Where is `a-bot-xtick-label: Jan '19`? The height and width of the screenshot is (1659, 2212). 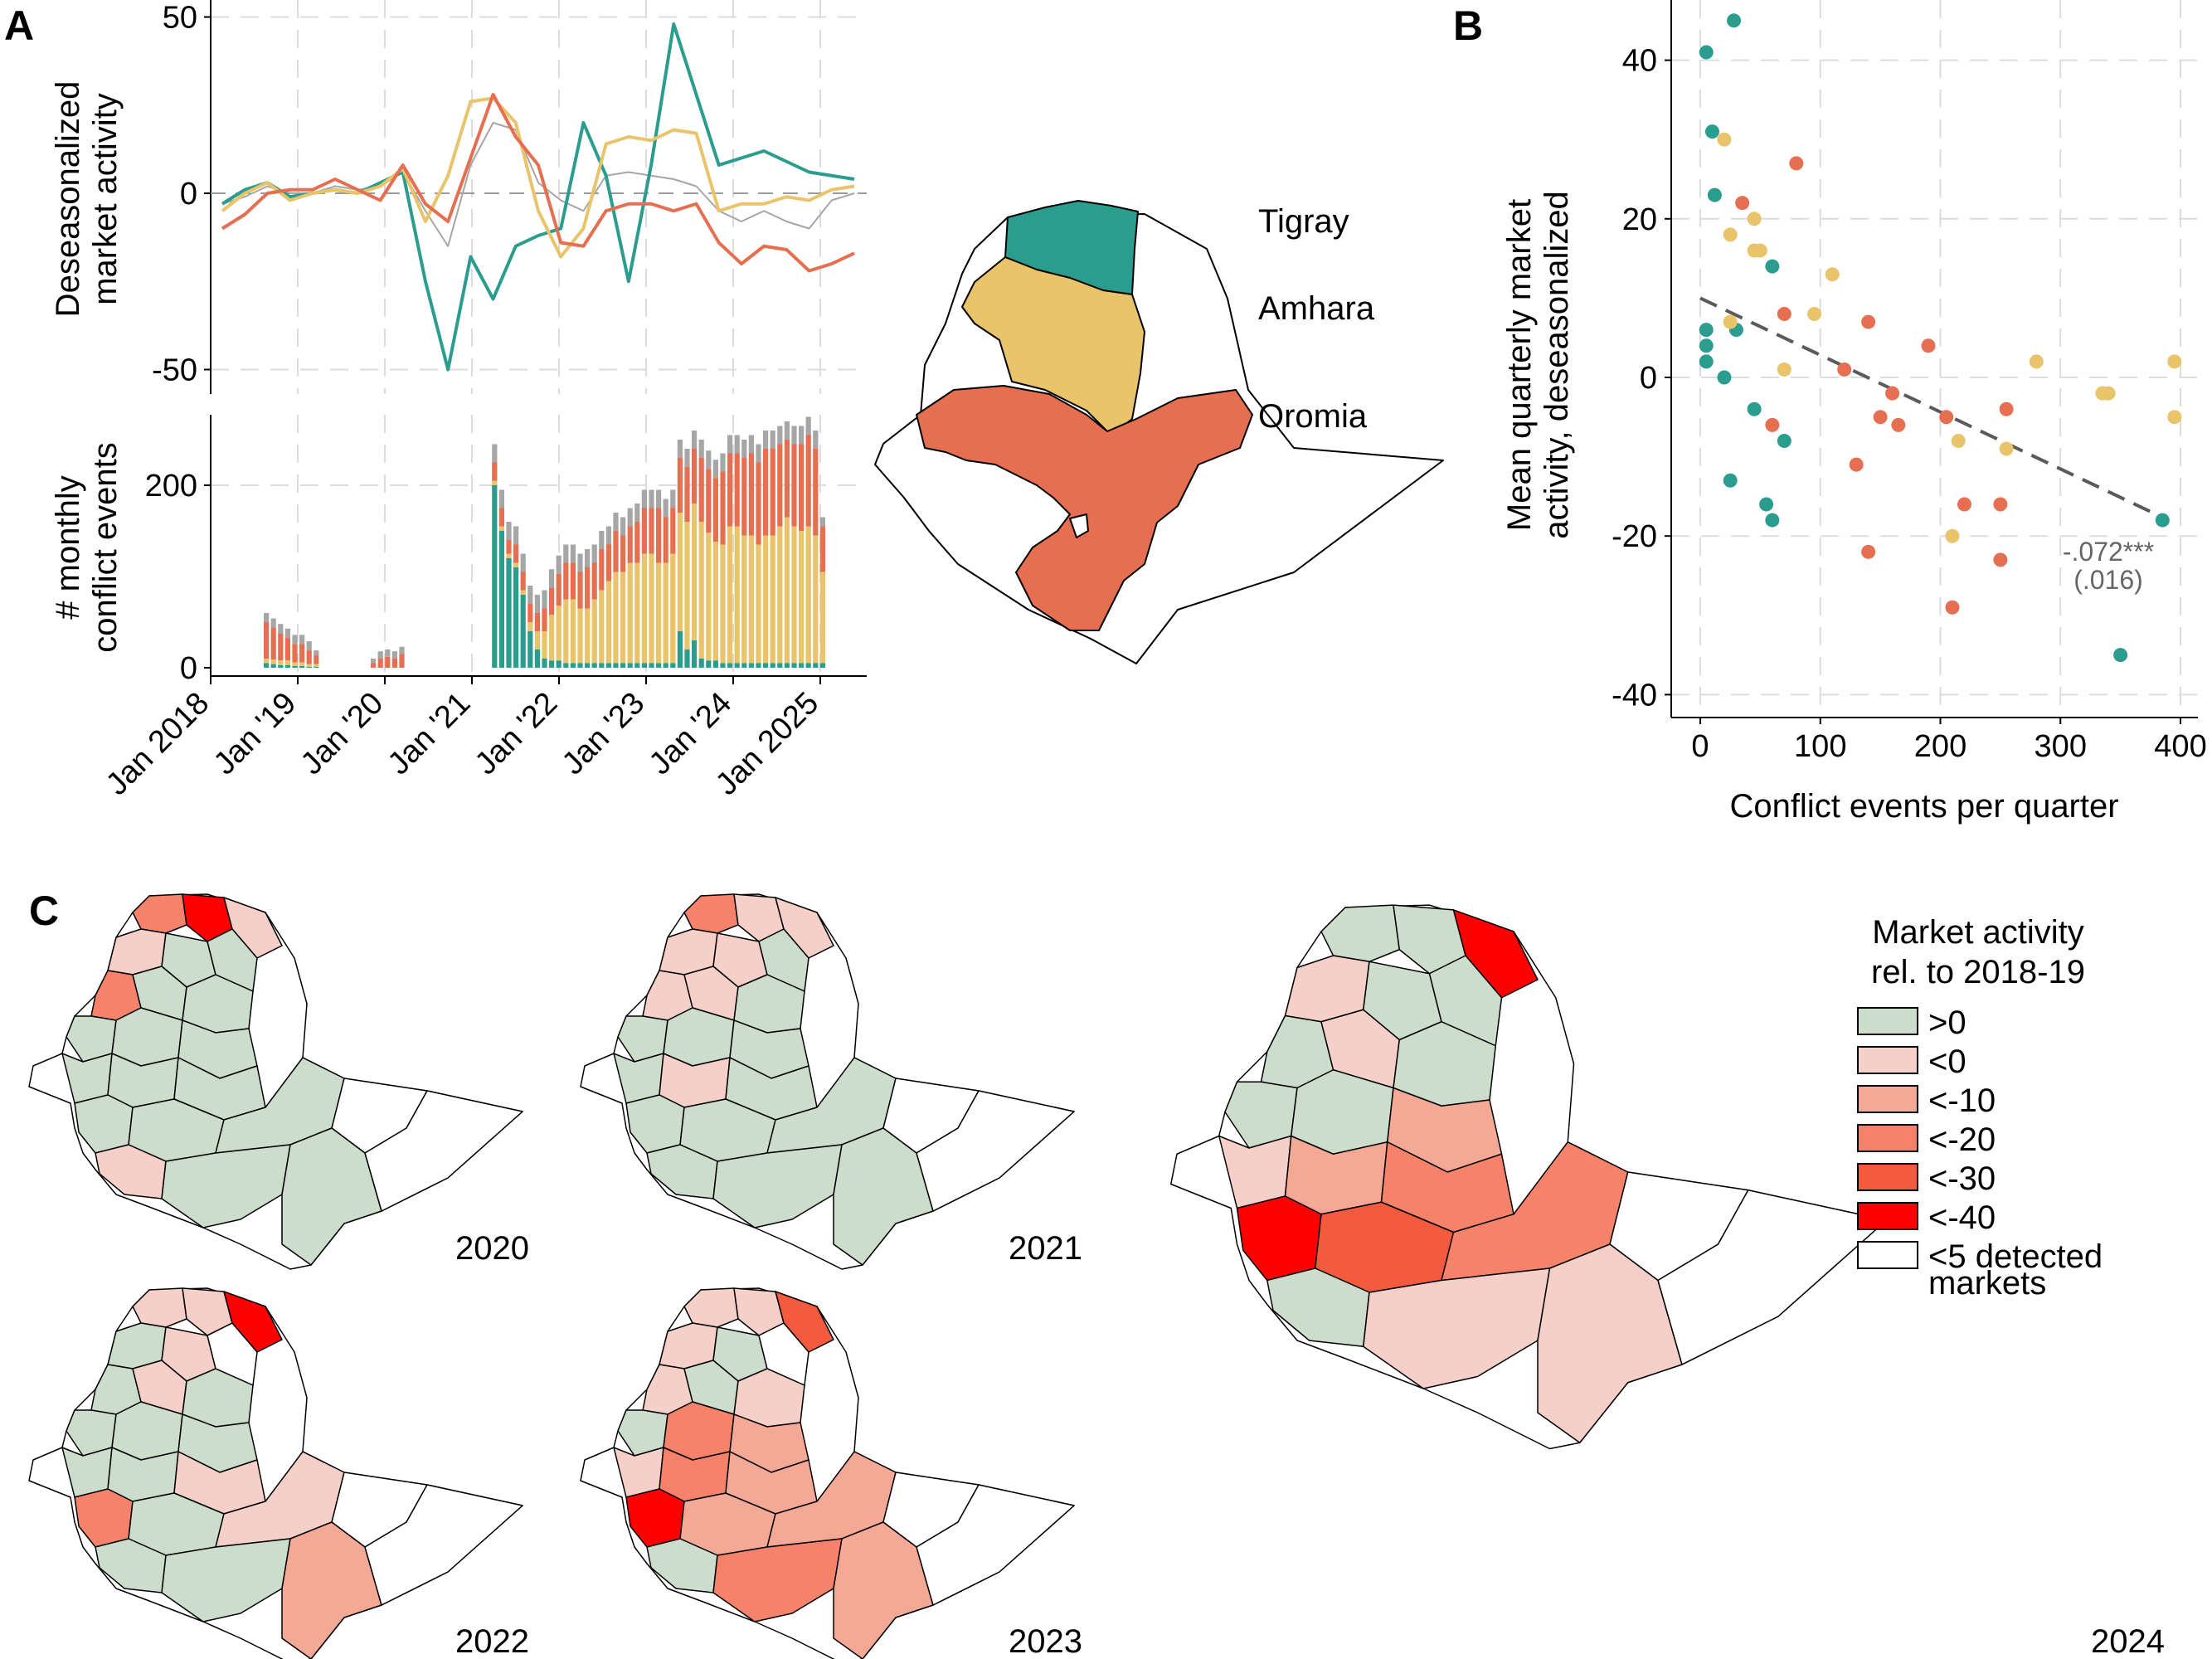 a-bot-xtick-label: Jan '19 is located at coordinates (256, 734).